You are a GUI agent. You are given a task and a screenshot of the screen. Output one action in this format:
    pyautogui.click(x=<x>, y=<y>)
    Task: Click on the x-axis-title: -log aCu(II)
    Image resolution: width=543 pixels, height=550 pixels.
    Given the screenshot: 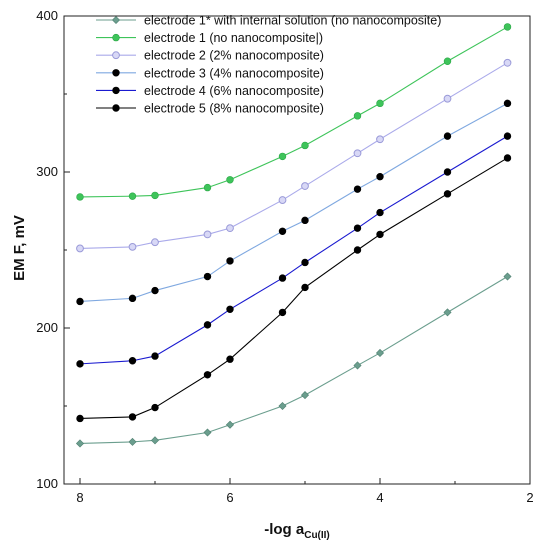 What is the action you would take?
    pyautogui.click(x=297, y=531)
    